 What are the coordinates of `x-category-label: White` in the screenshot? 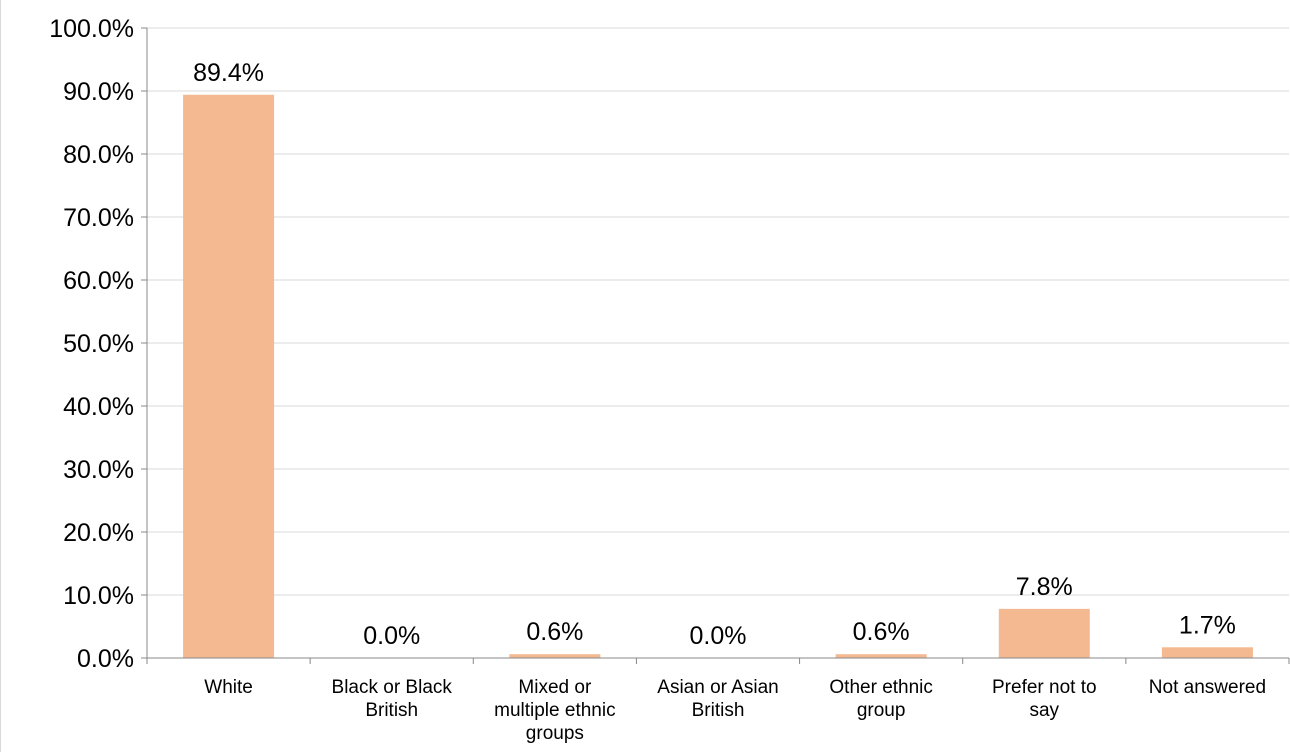 It's located at (228, 687).